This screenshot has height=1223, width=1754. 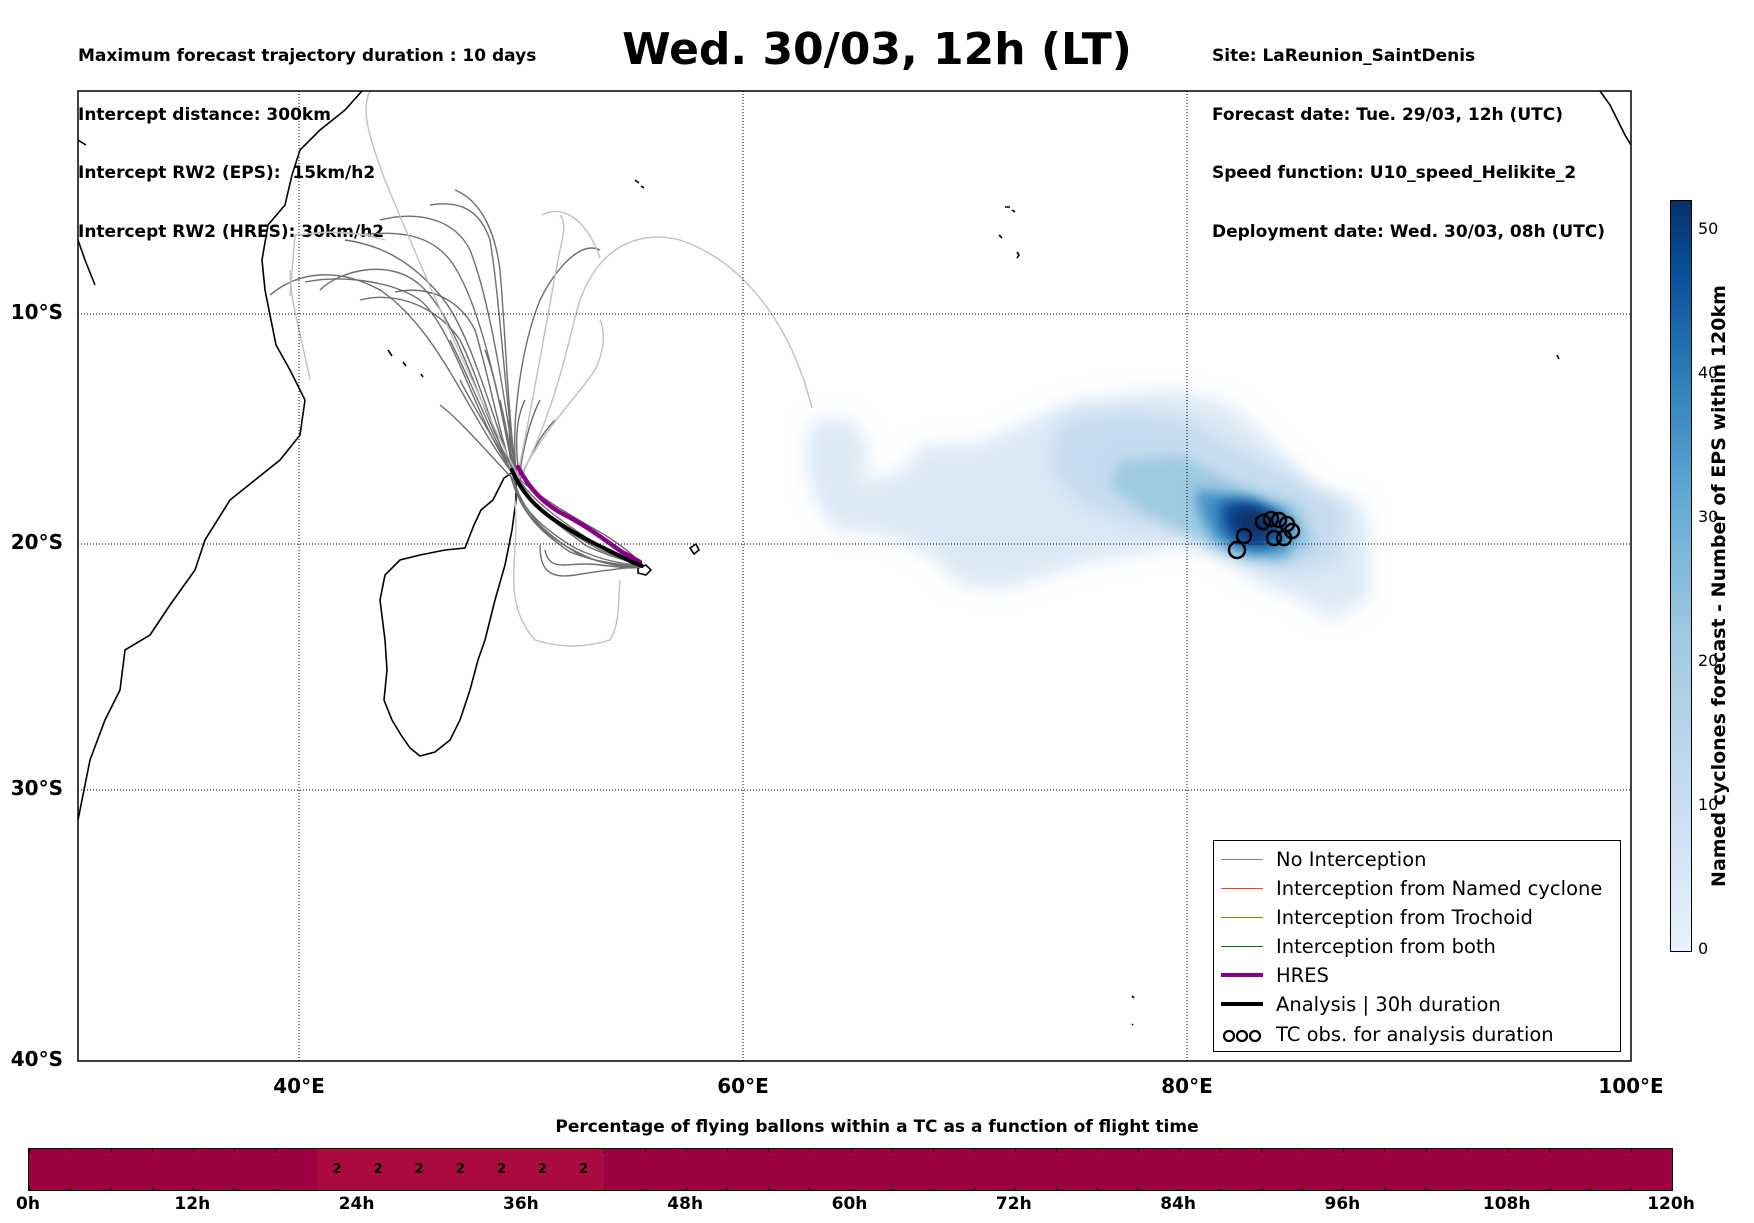 What do you see at coordinates (1242, 1036) in the screenshot?
I see `tc-obs-circles-icon` at bounding box center [1242, 1036].